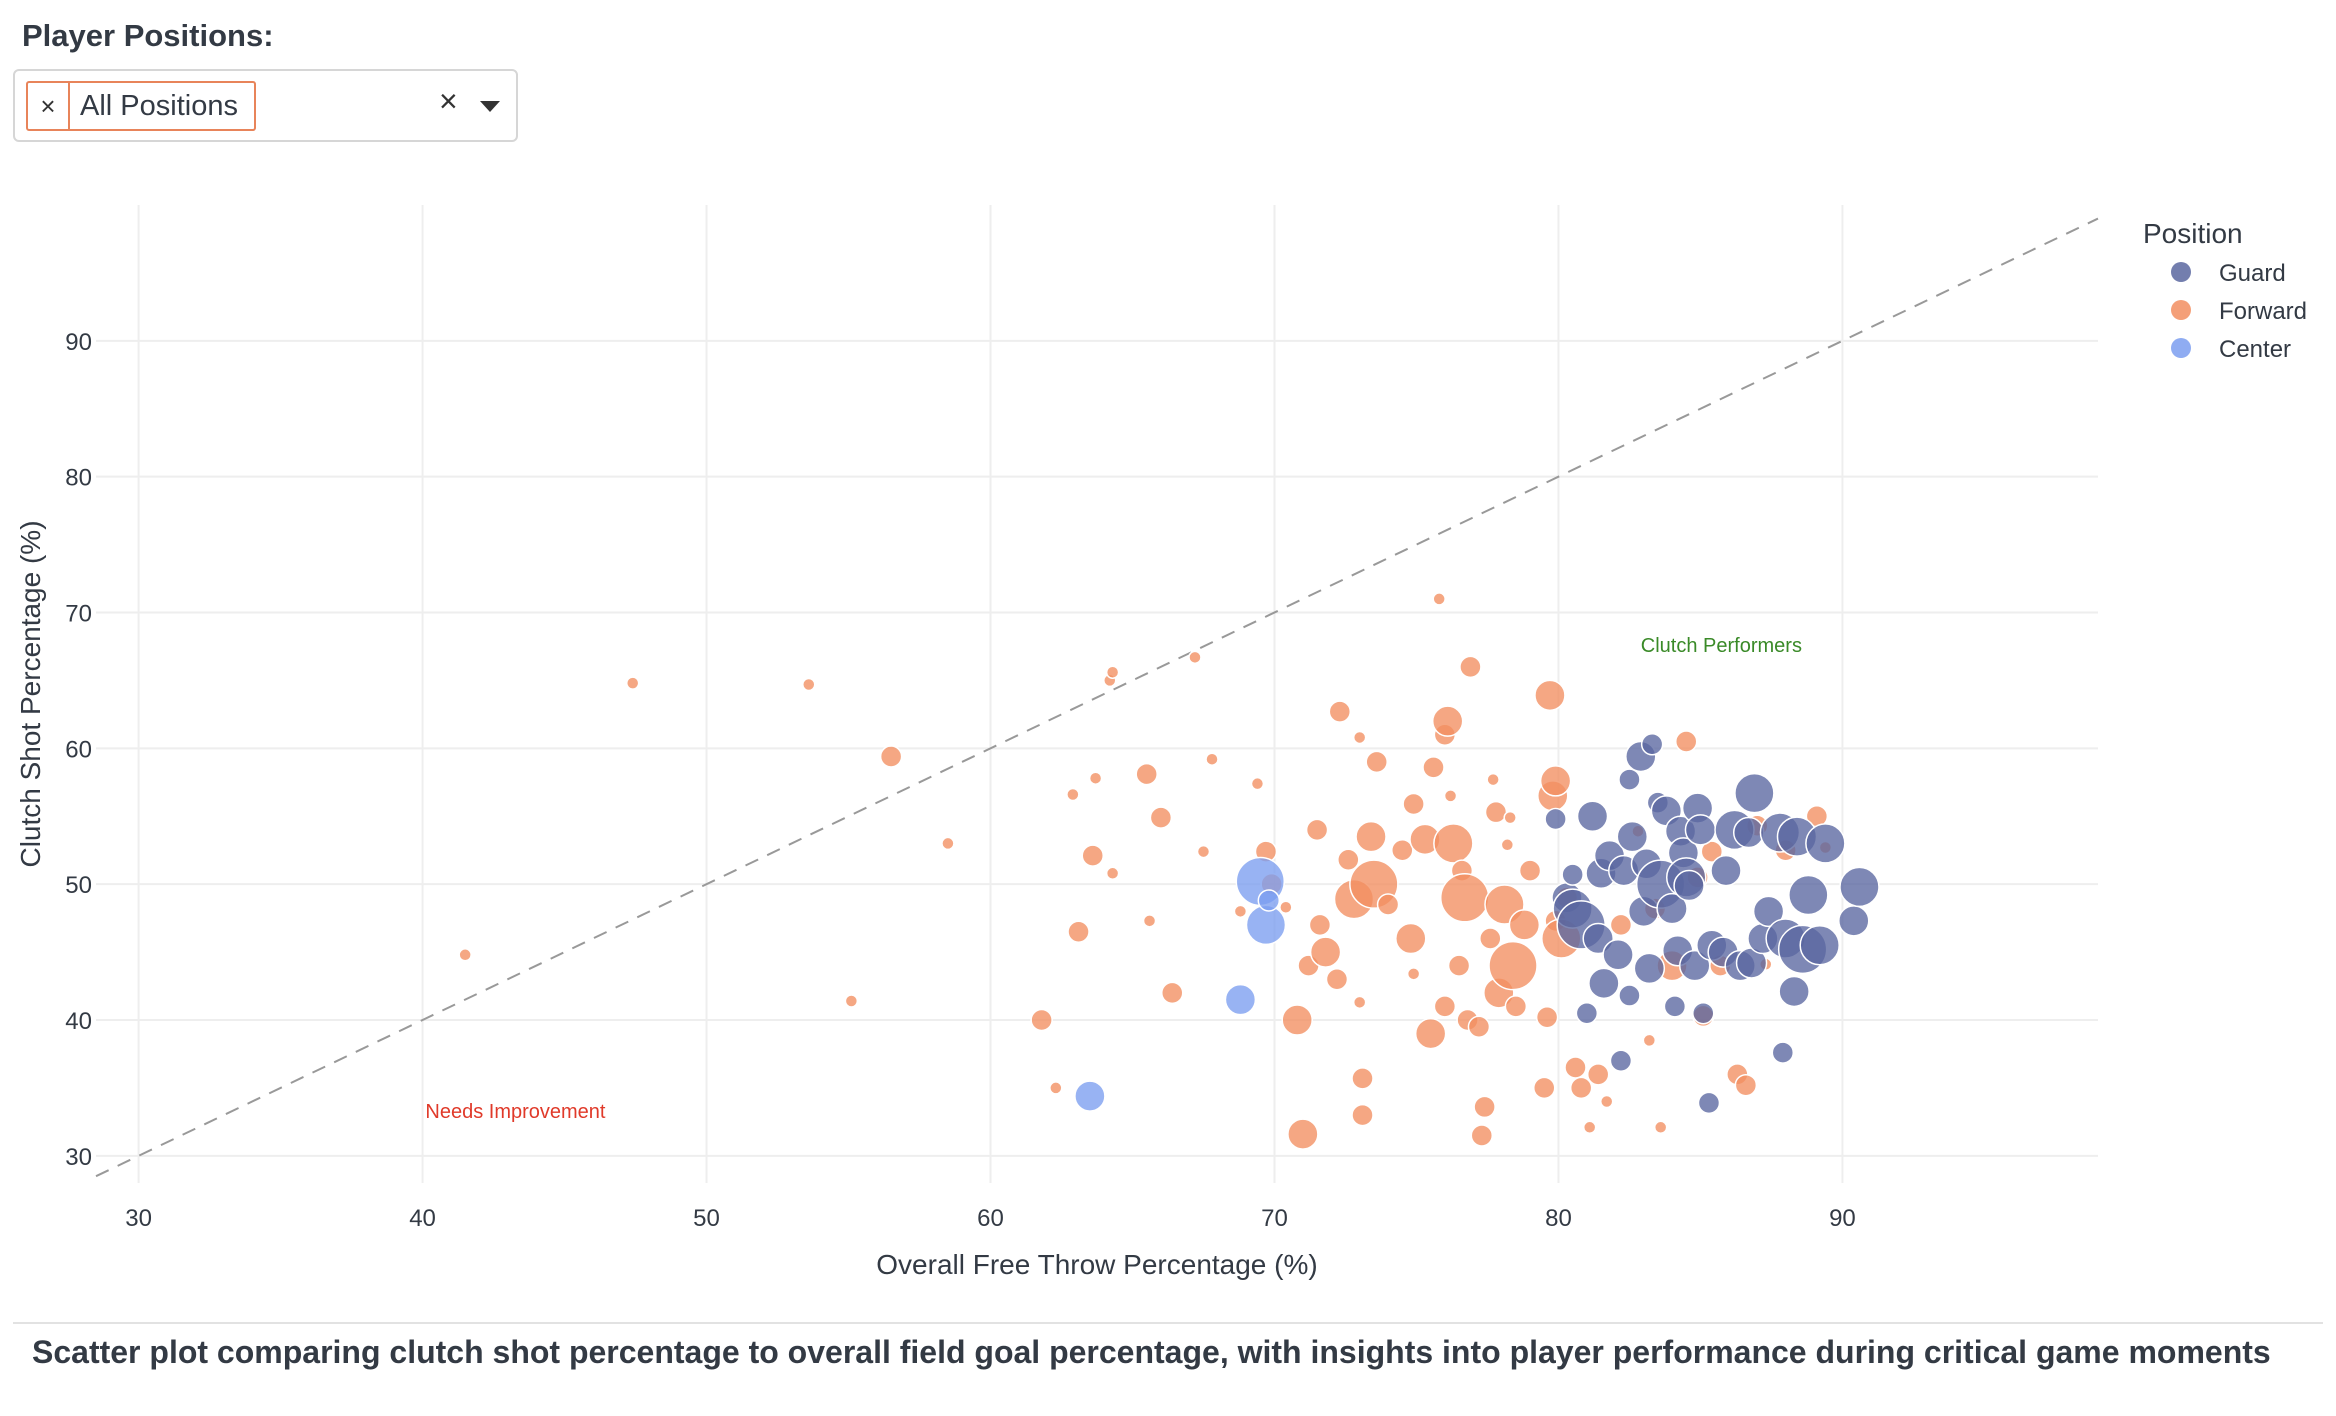 The height and width of the screenshot is (1416, 2336). I want to click on y-tick-label: 30, so click(78, 1157).